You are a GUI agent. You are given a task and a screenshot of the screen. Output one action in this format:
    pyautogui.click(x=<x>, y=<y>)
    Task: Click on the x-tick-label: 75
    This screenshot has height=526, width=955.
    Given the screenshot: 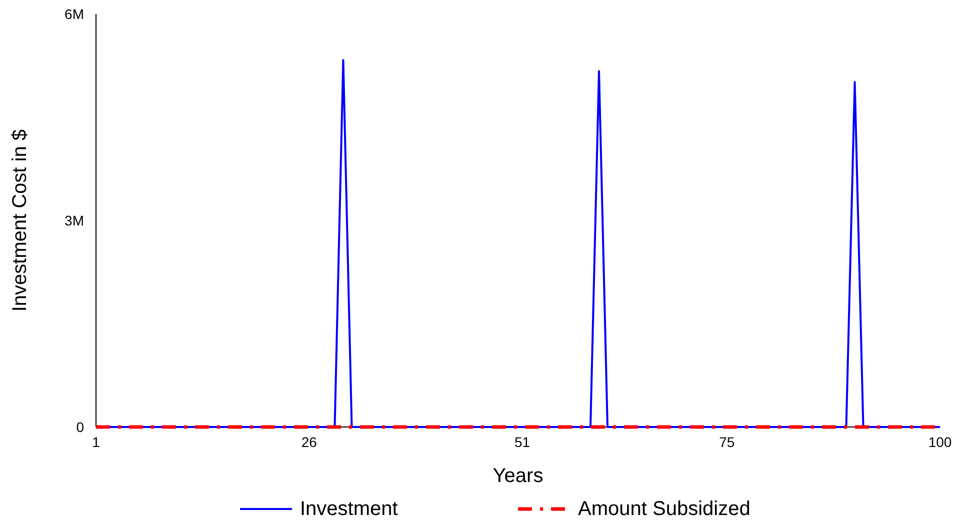 What is the action you would take?
    pyautogui.click(x=727, y=442)
    